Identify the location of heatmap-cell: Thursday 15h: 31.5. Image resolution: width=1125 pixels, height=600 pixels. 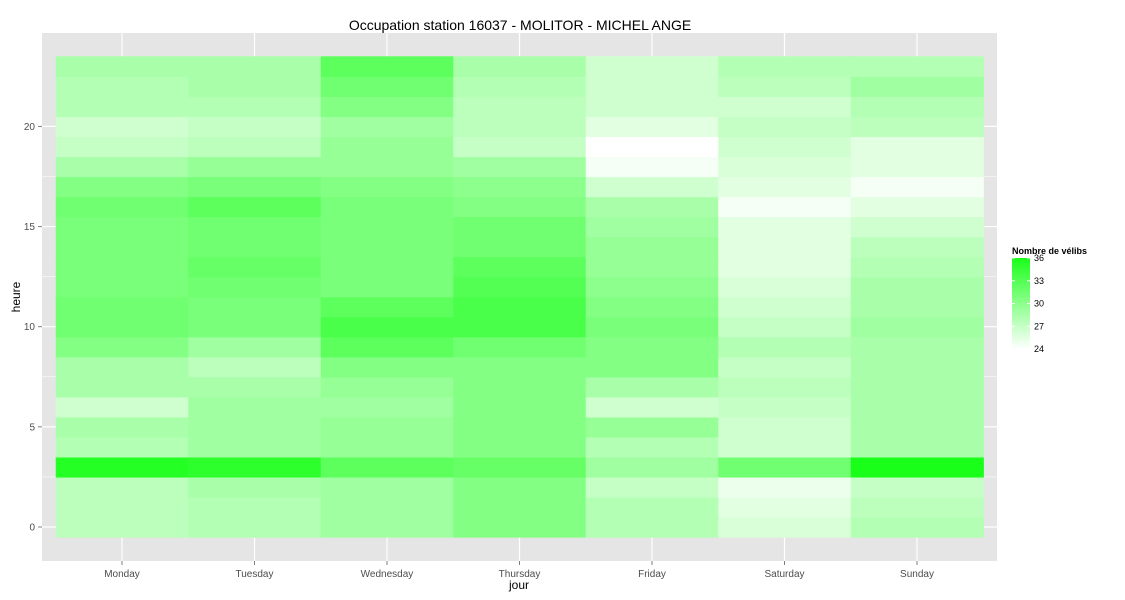
(520, 227).